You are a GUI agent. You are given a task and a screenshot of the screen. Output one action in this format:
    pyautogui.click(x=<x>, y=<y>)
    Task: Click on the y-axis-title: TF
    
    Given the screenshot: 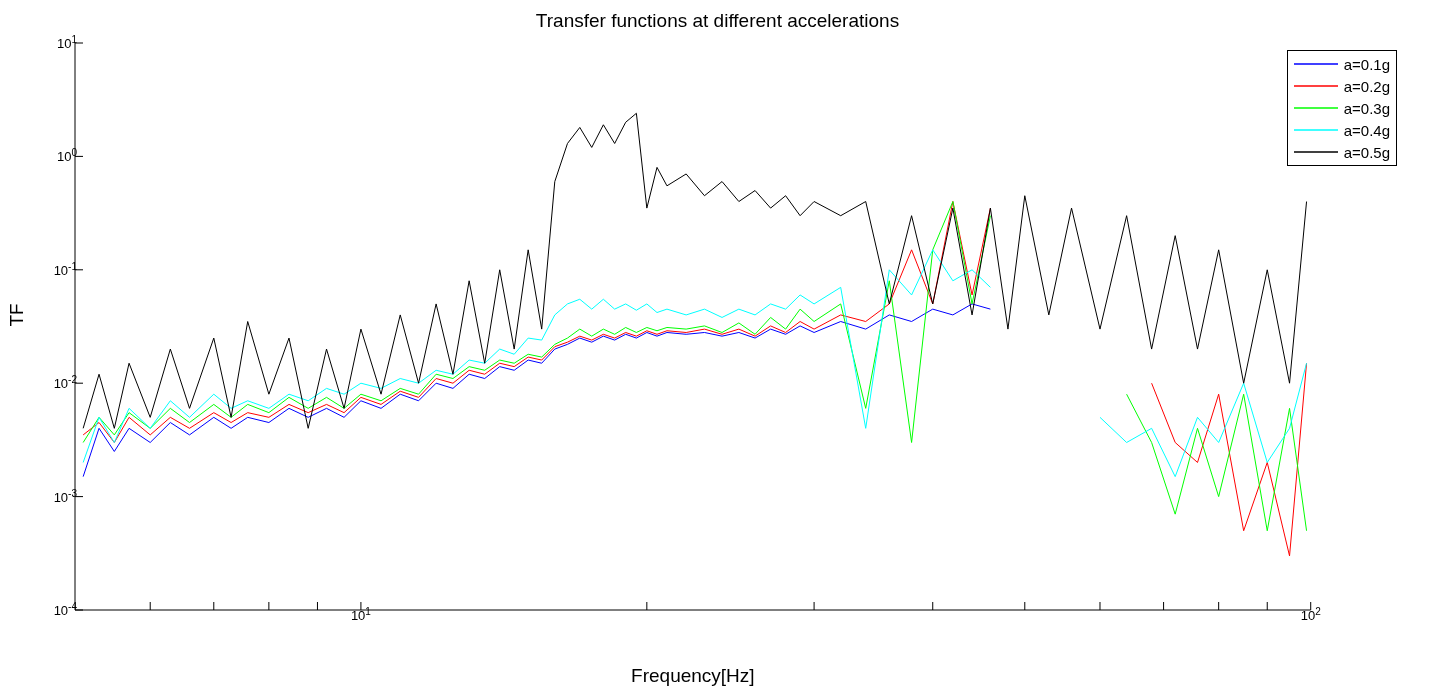 What is the action you would take?
    pyautogui.click(x=16, y=315)
    